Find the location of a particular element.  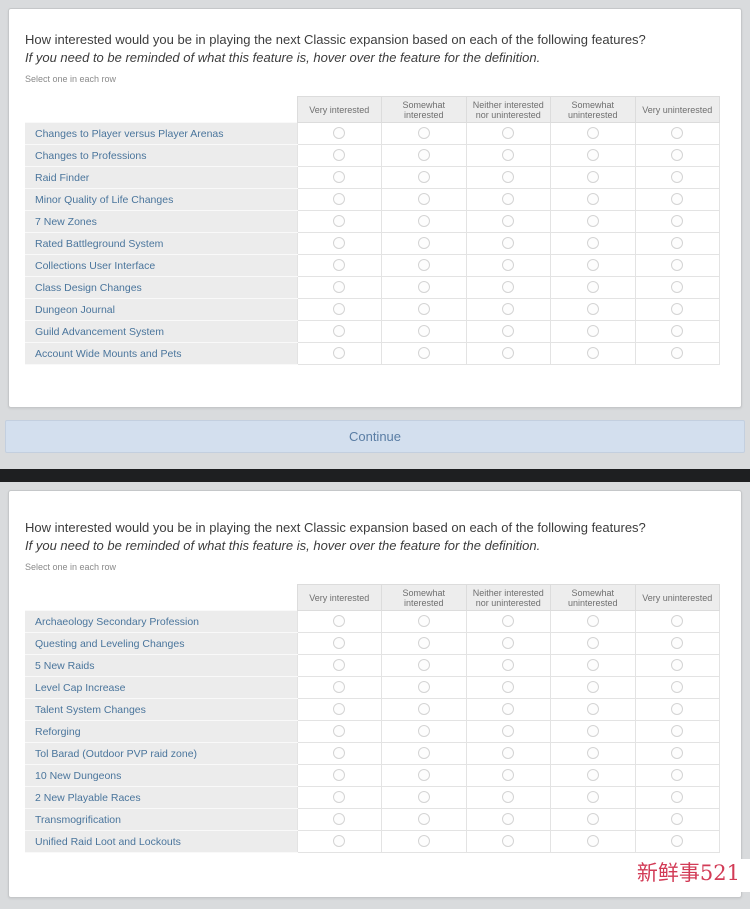

row-label: Account Wide Mounts and Pets is located at coordinates (161, 353).